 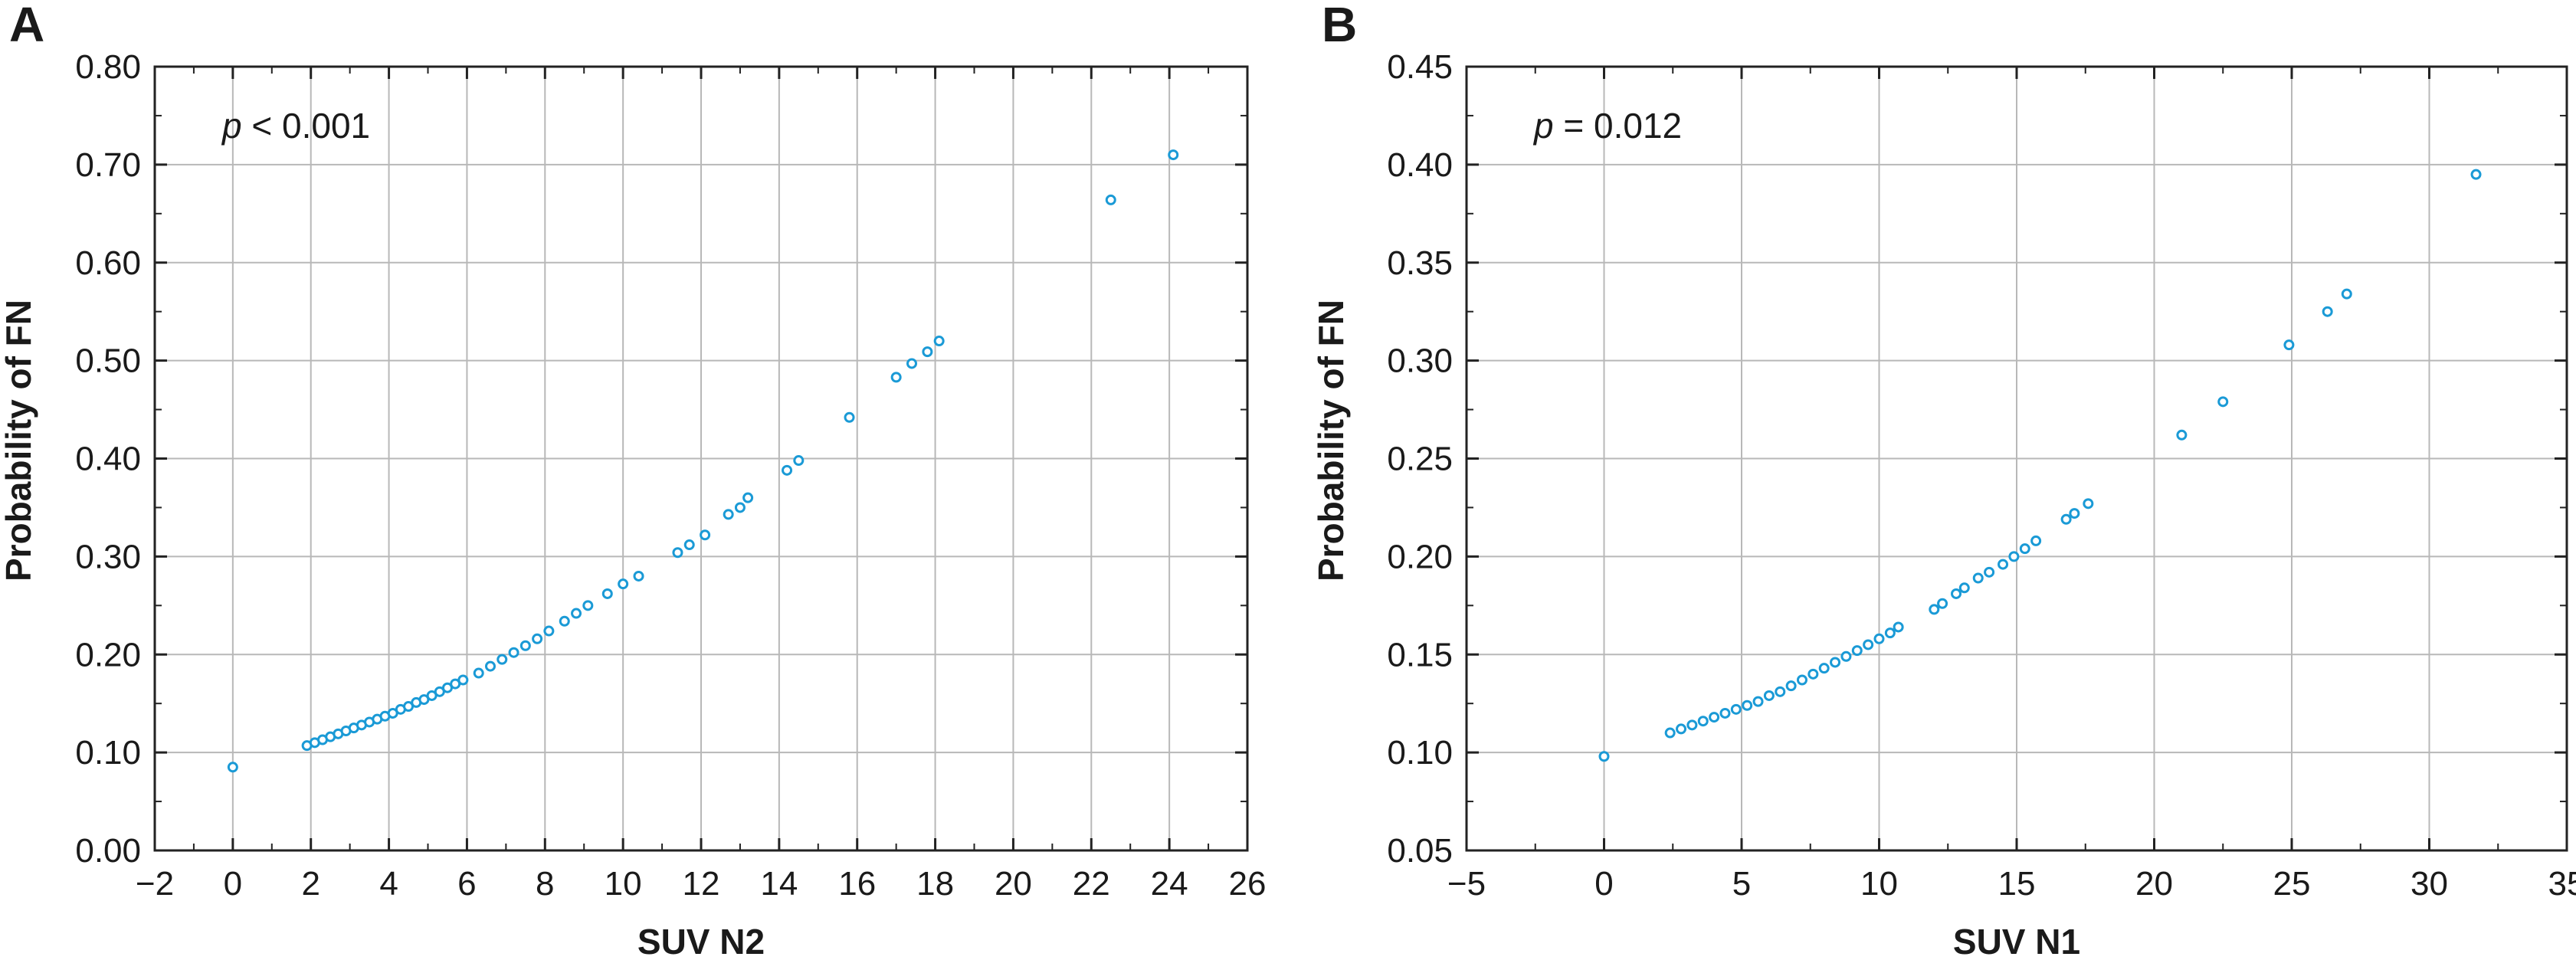 What do you see at coordinates (779, 884) in the screenshot?
I see `x-tick-label-a: 14` at bounding box center [779, 884].